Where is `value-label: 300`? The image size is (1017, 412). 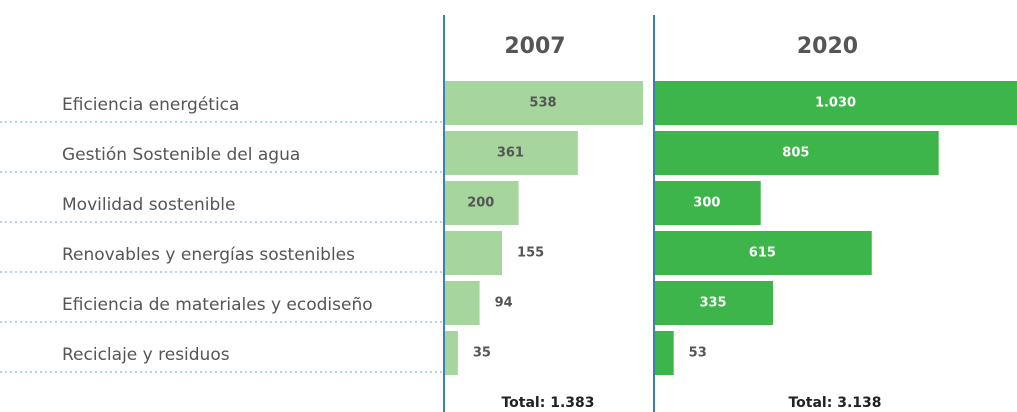 value-label: 300 is located at coordinates (706, 203).